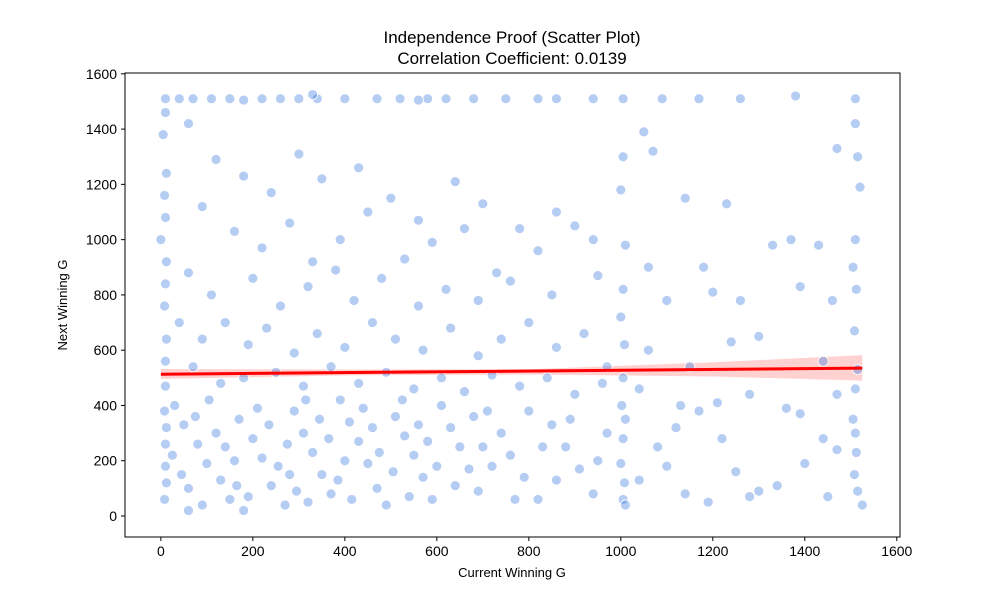  Describe the element at coordinates (713, 548) in the screenshot. I see `x-tick: 1200` at that location.